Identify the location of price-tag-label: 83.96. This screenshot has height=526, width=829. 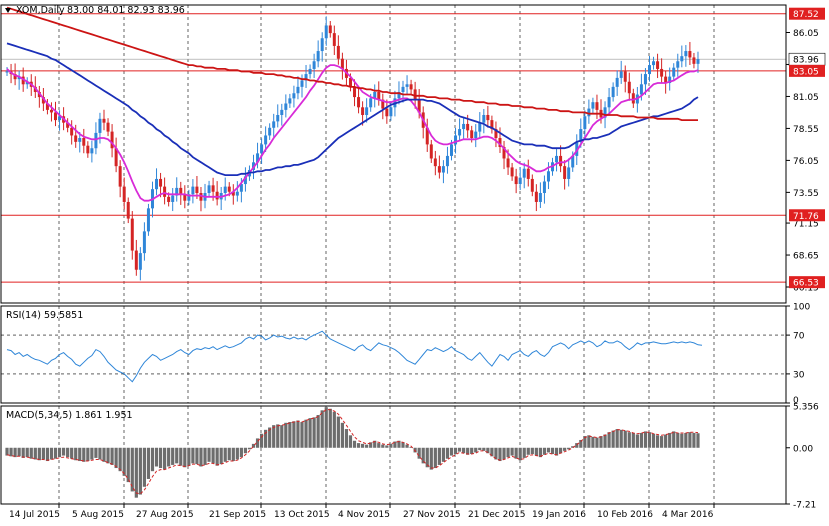
(806, 61).